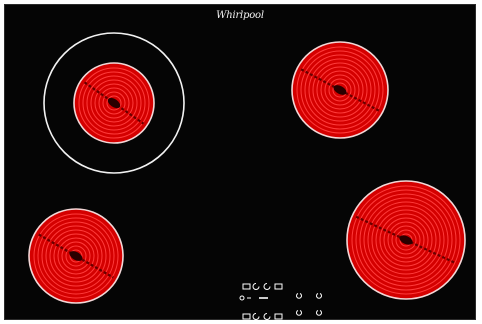  What do you see at coordinates (242, 298) in the screenshot?
I see `minus-icon` at bounding box center [242, 298].